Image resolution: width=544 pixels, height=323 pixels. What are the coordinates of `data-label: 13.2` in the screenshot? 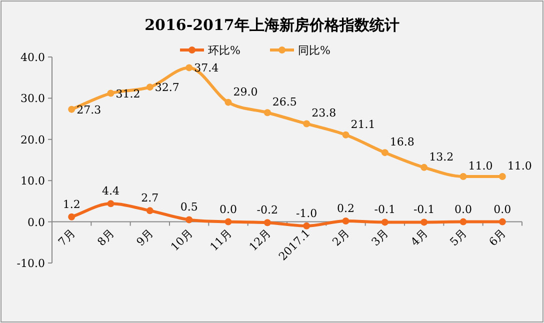 It's located at (441, 157).